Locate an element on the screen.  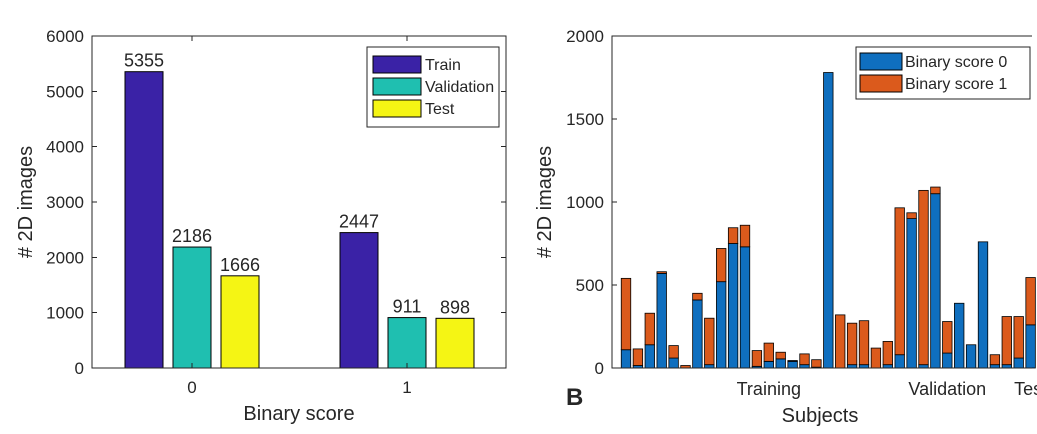
left-y-tick-label: 2000 is located at coordinates (65, 257).